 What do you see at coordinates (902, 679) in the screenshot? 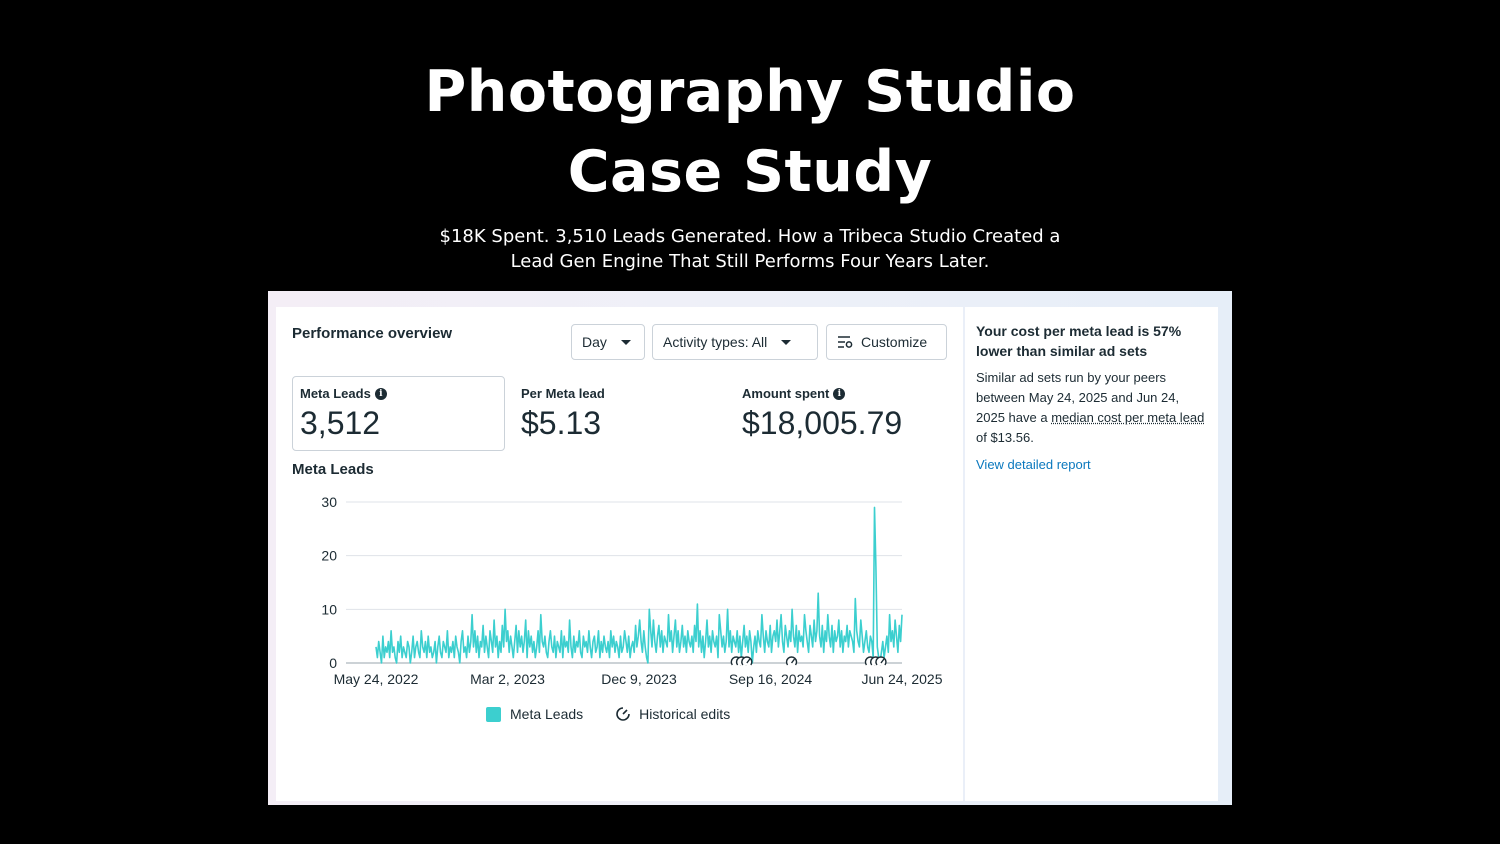
I see `x-tick-label: Jun 24, 2025` at bounding box center [902, 679].